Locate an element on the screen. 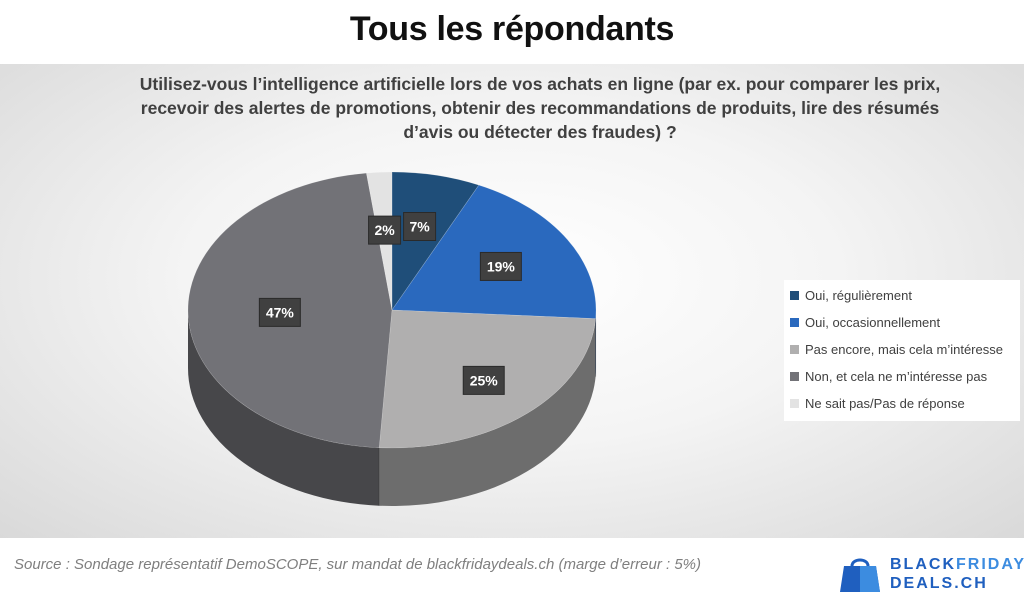  legend-item-occasionnellement: Oui, occasionnellement is located at coordinates (902, 322).